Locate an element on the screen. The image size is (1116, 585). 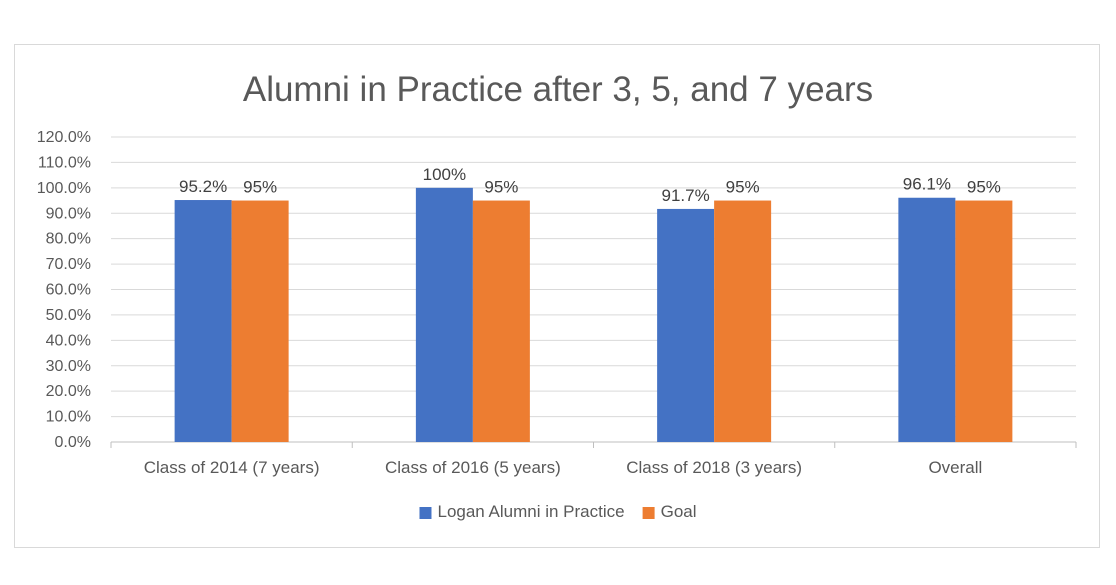
legend-label: Goal is located at coordinates (679, 511).